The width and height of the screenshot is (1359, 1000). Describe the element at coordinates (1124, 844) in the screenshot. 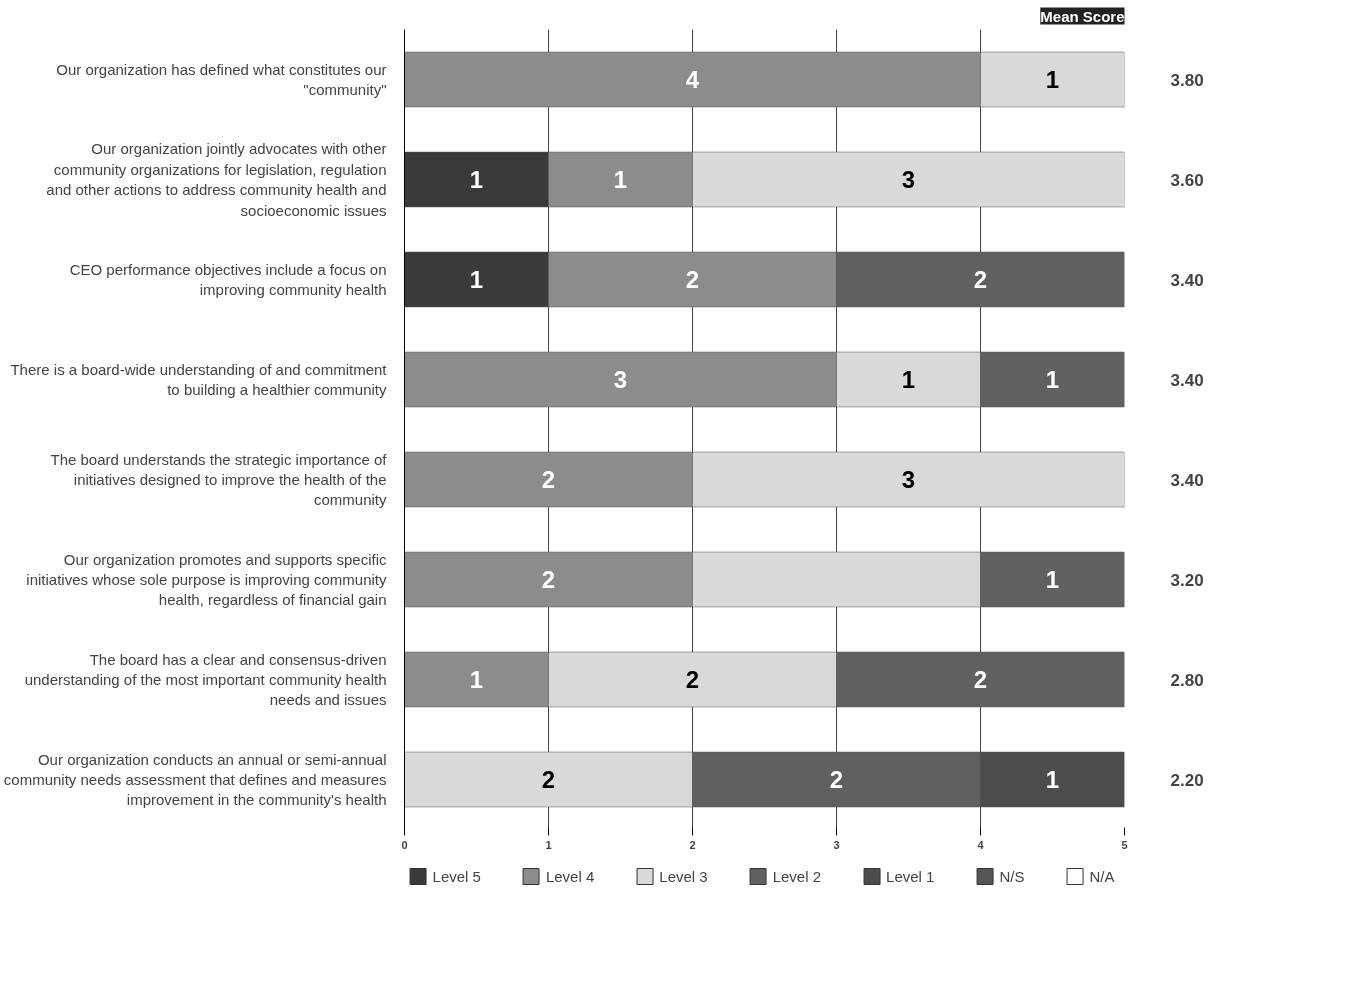

I see `x-tick-label: 5` at that location.